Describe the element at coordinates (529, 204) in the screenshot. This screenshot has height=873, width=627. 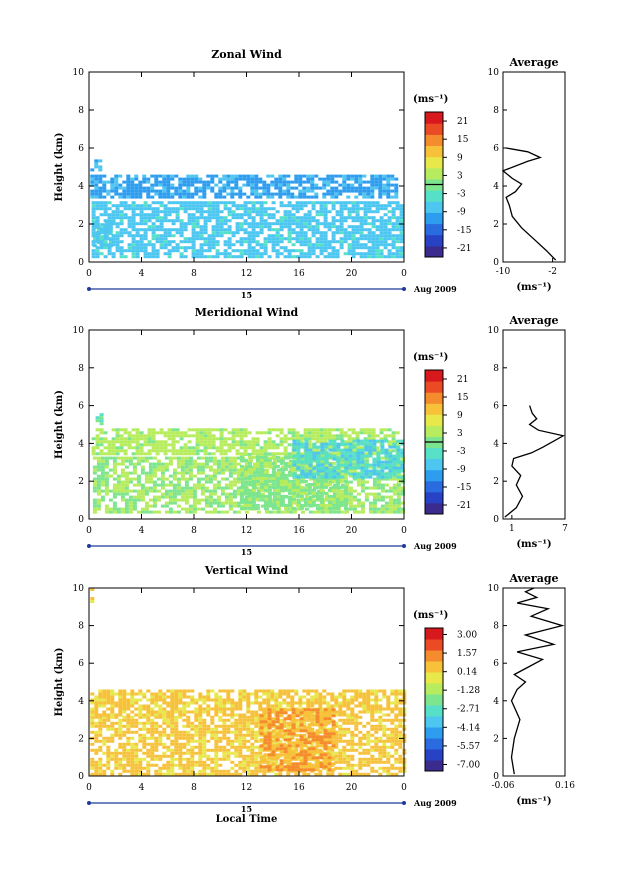
I see `average-profile-line` at that location.